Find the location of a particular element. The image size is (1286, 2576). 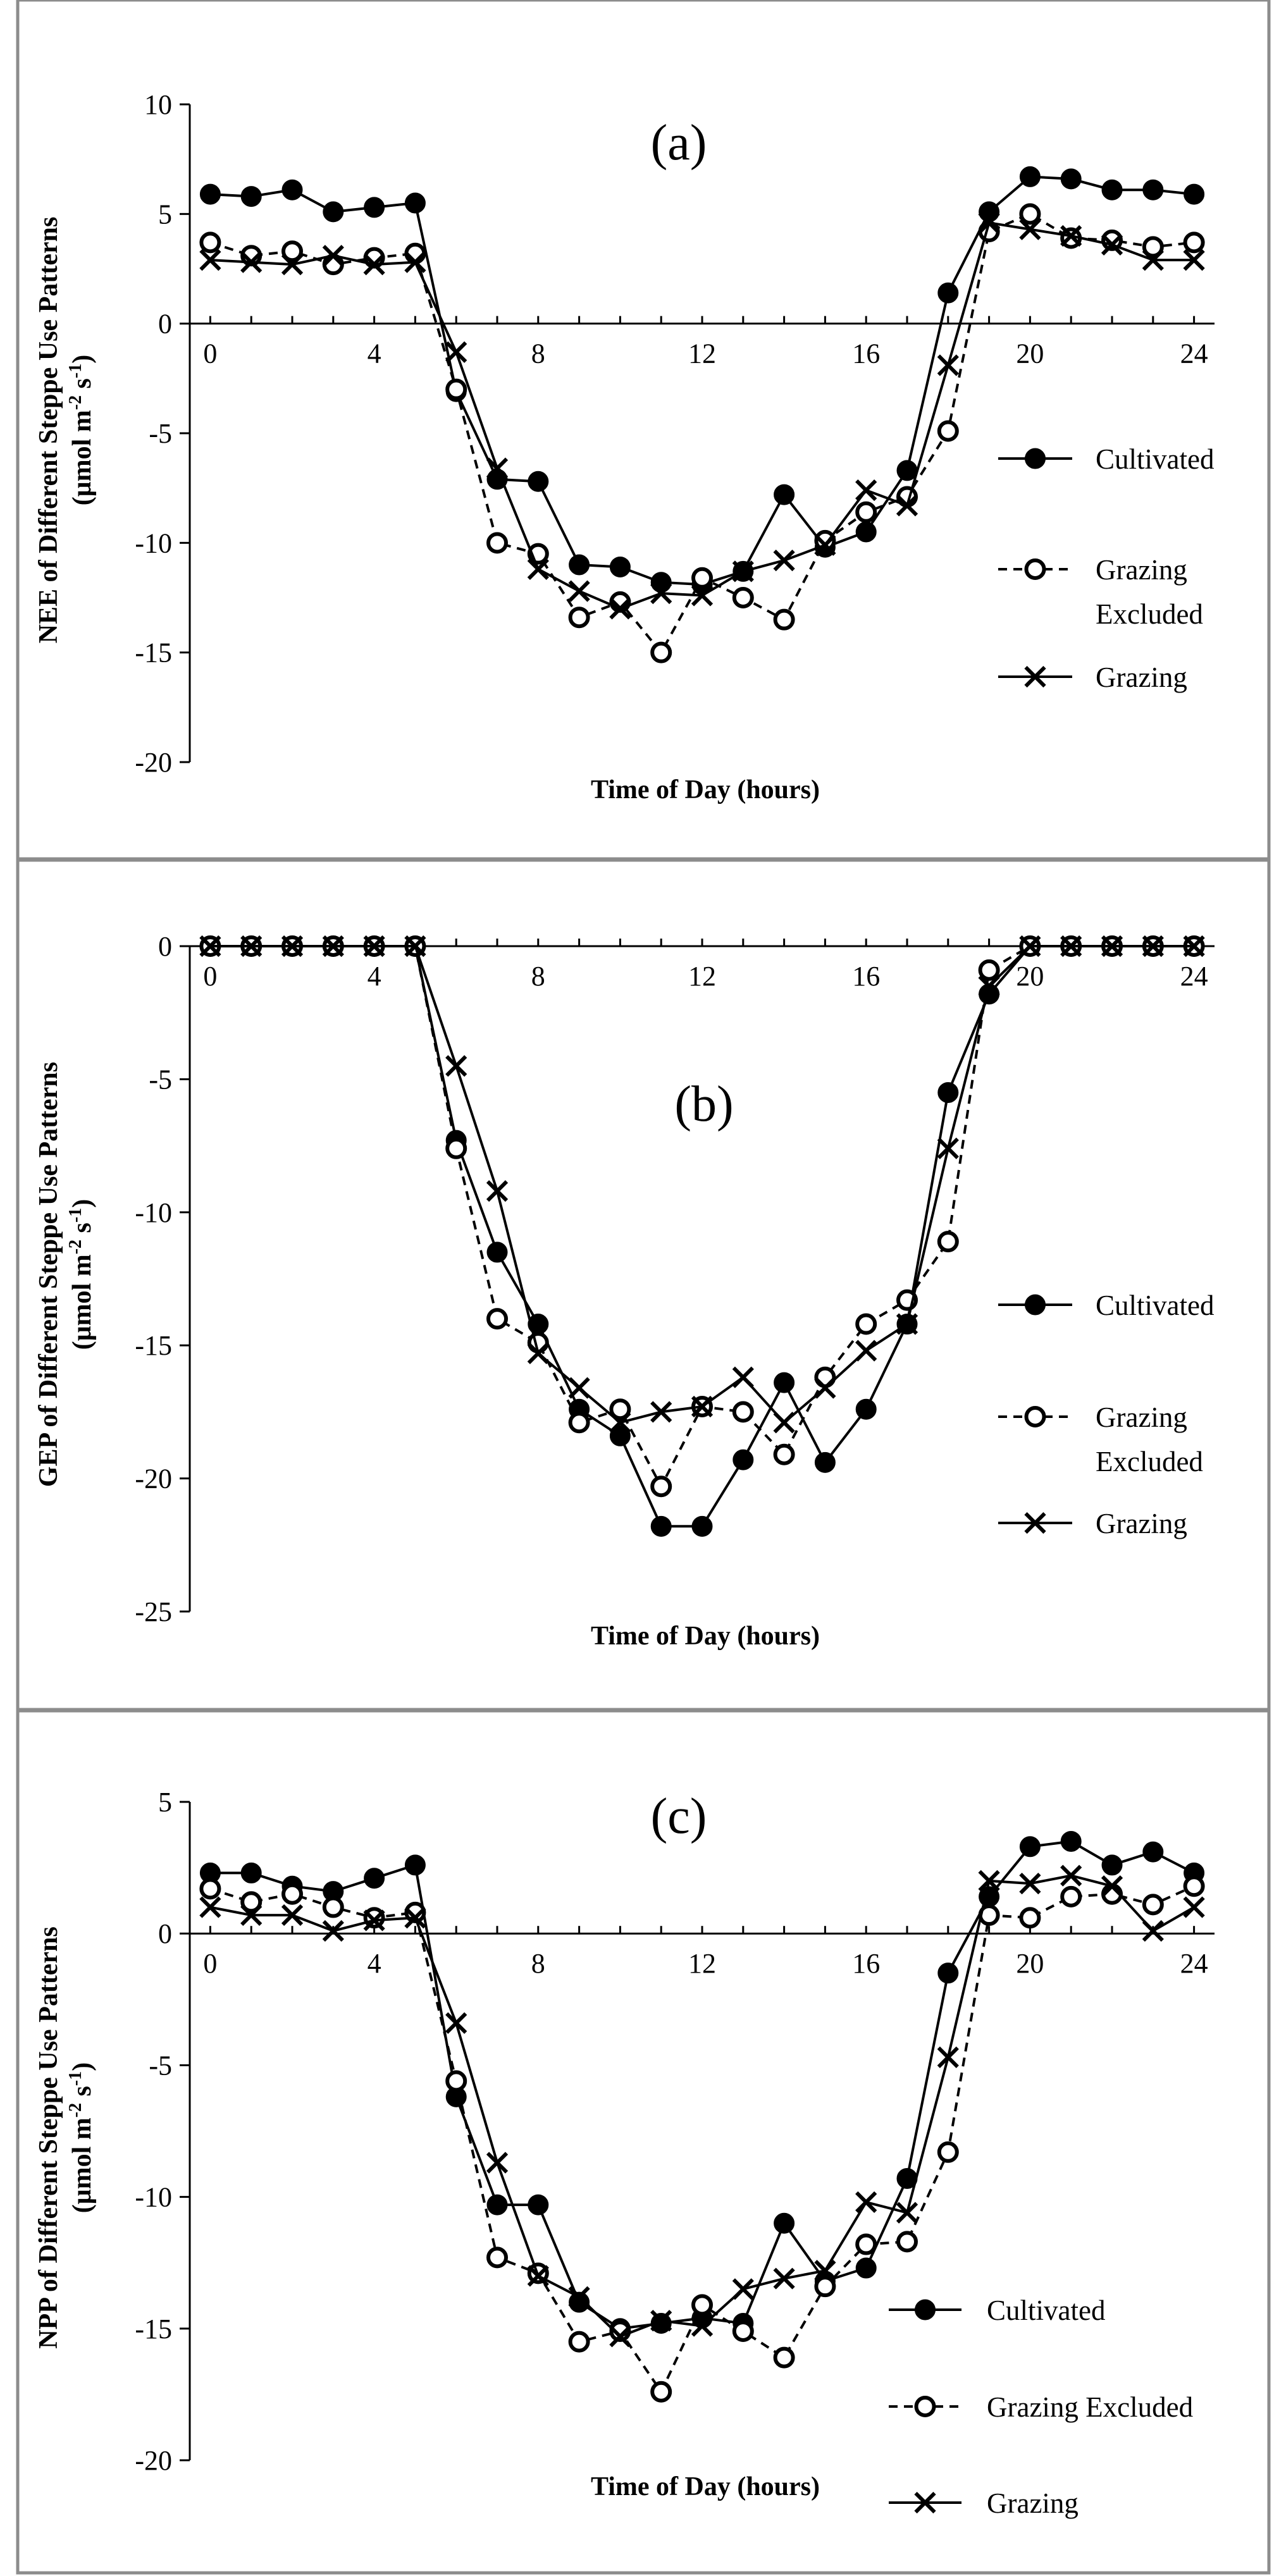

y-axis-title: NEE of Different Steppe Use Patterns is located at coordinates (48, 430).